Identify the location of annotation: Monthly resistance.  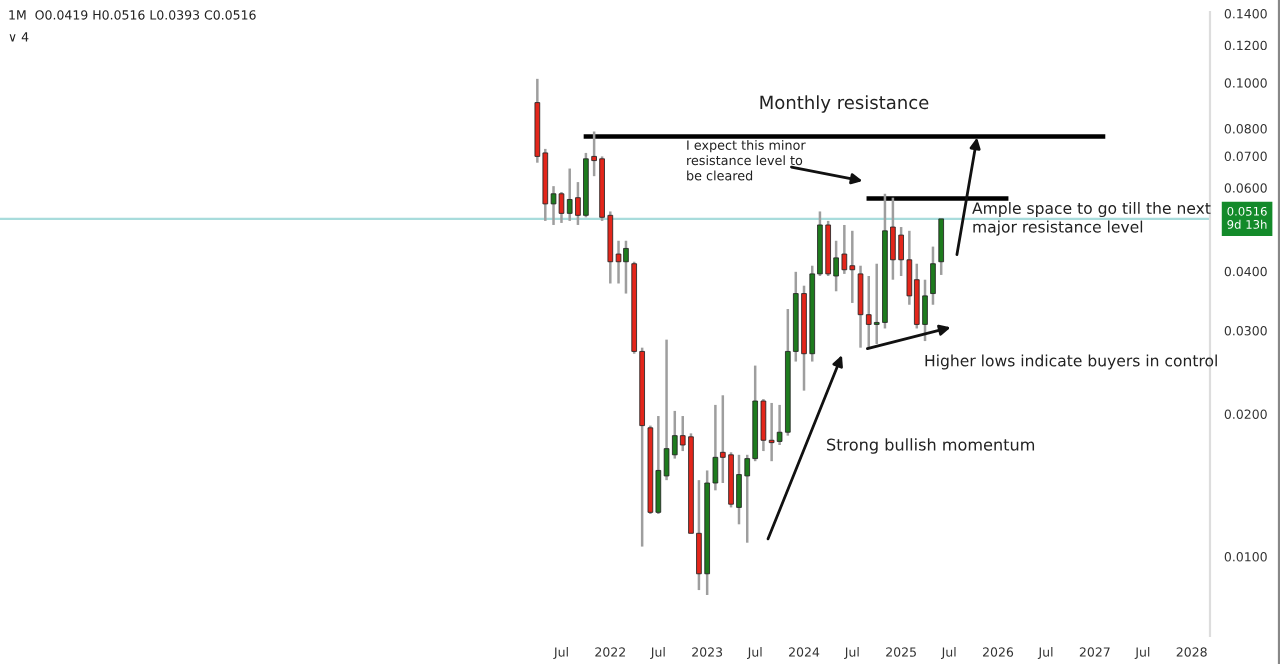
(844, 104).